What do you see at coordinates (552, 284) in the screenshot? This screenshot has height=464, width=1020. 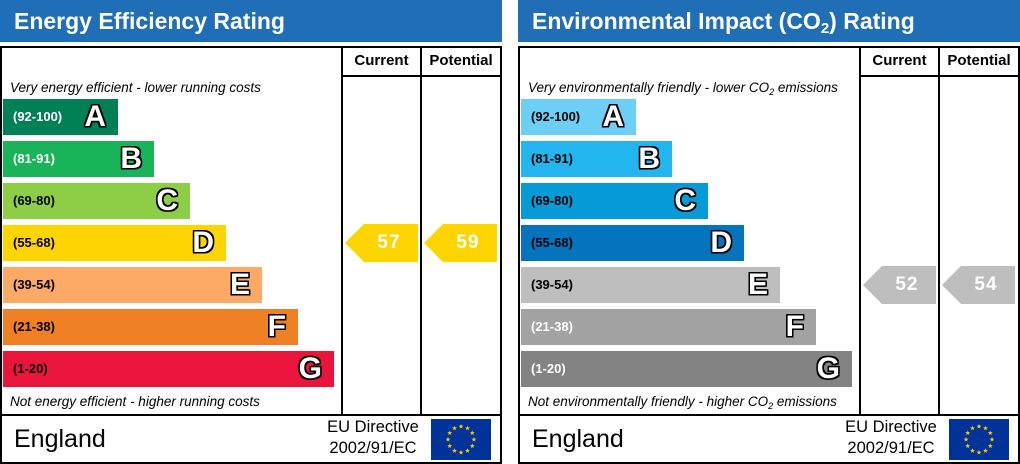 I see `band-range-label: (39-54)` at bounding box center [552, 284].